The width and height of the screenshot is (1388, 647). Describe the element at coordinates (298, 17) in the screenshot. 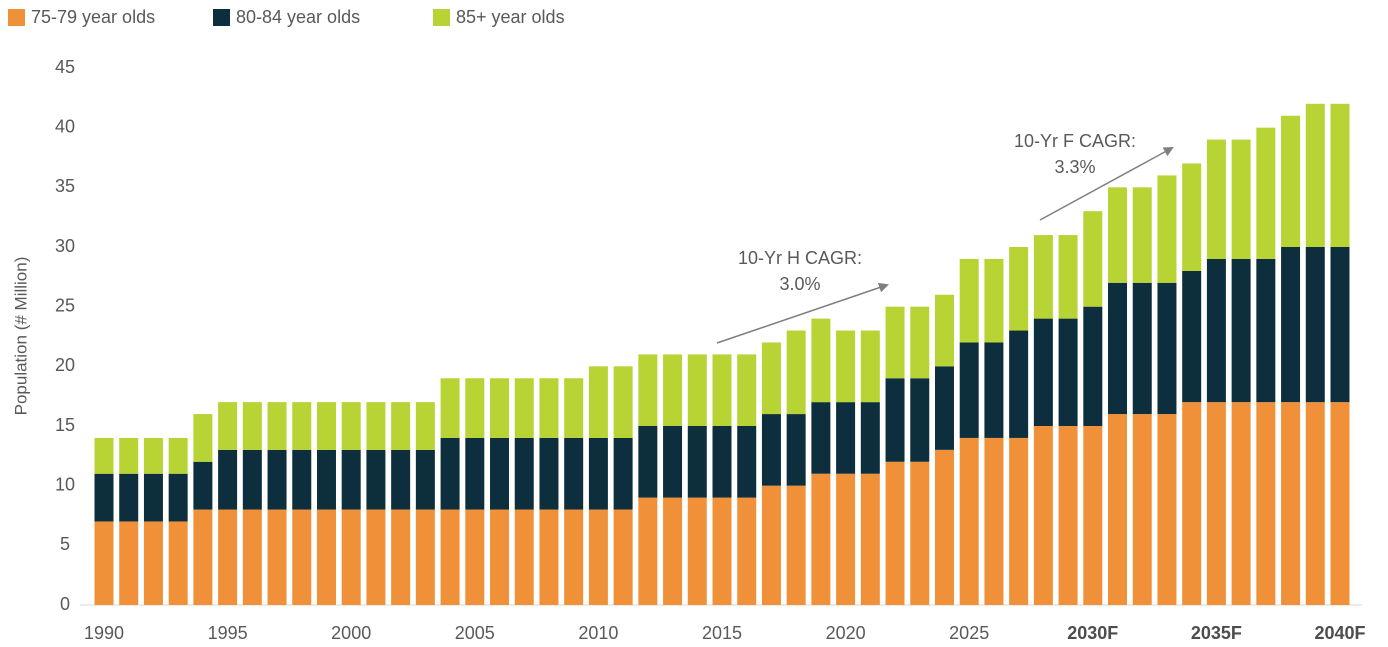

I see `legend-label: 80-84 year olds` at that location.